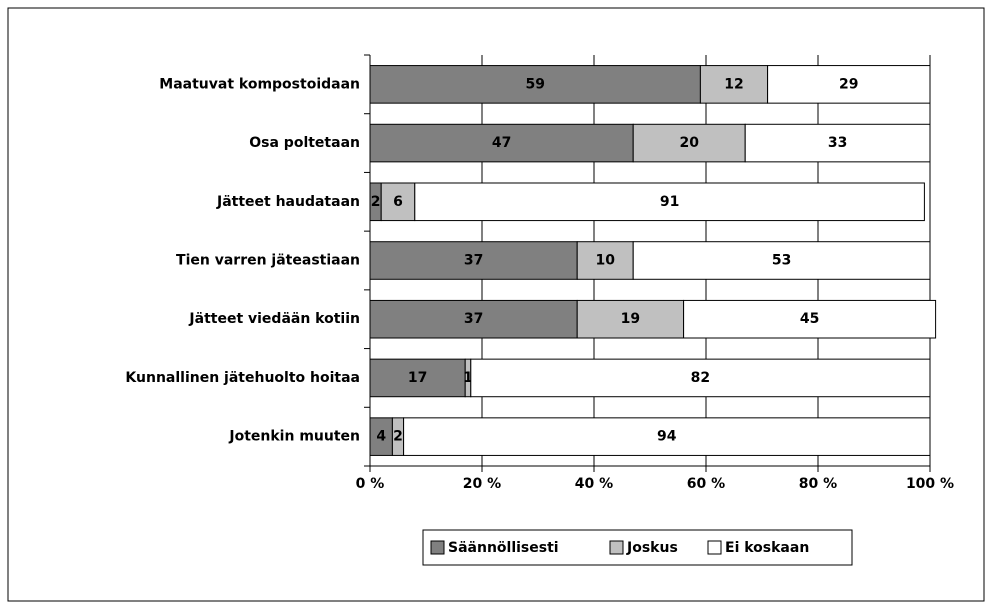  Describe the element at coordinates (370, 484) in the screenshot. I see `x-tick-label: 0 %` at that location.